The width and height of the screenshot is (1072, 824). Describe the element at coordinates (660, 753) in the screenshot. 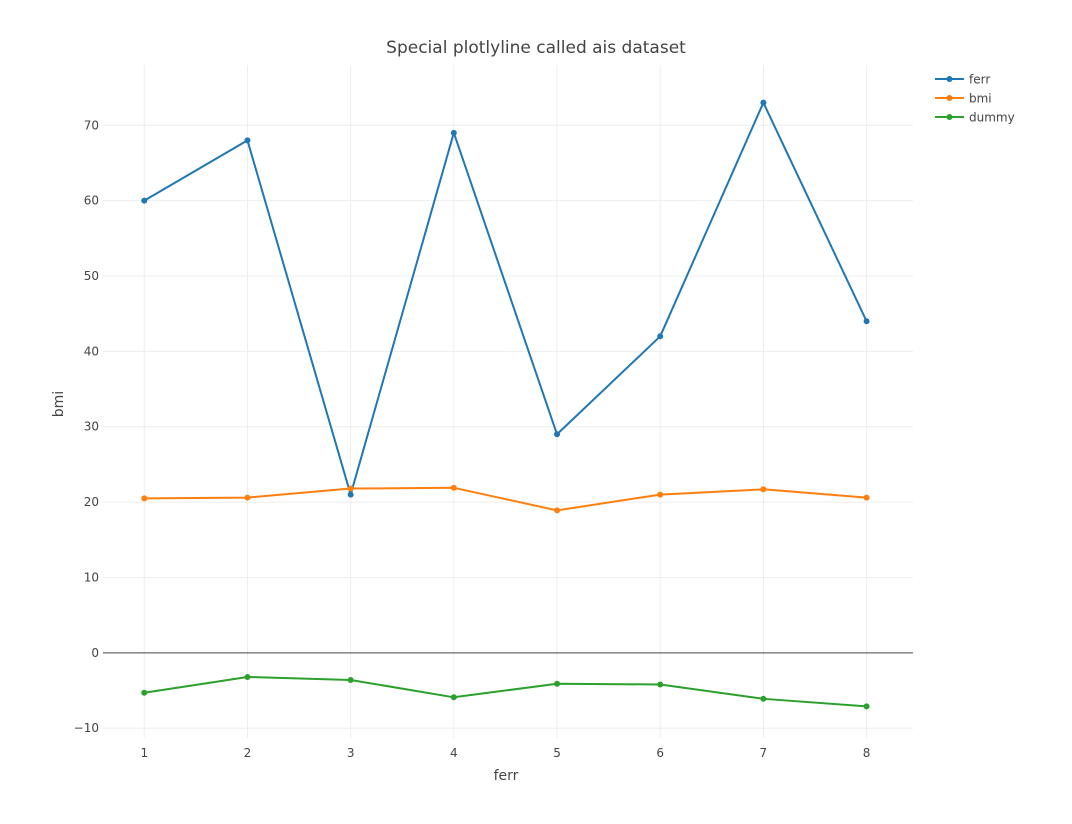

I see `x-tick-label: 6` at that location.